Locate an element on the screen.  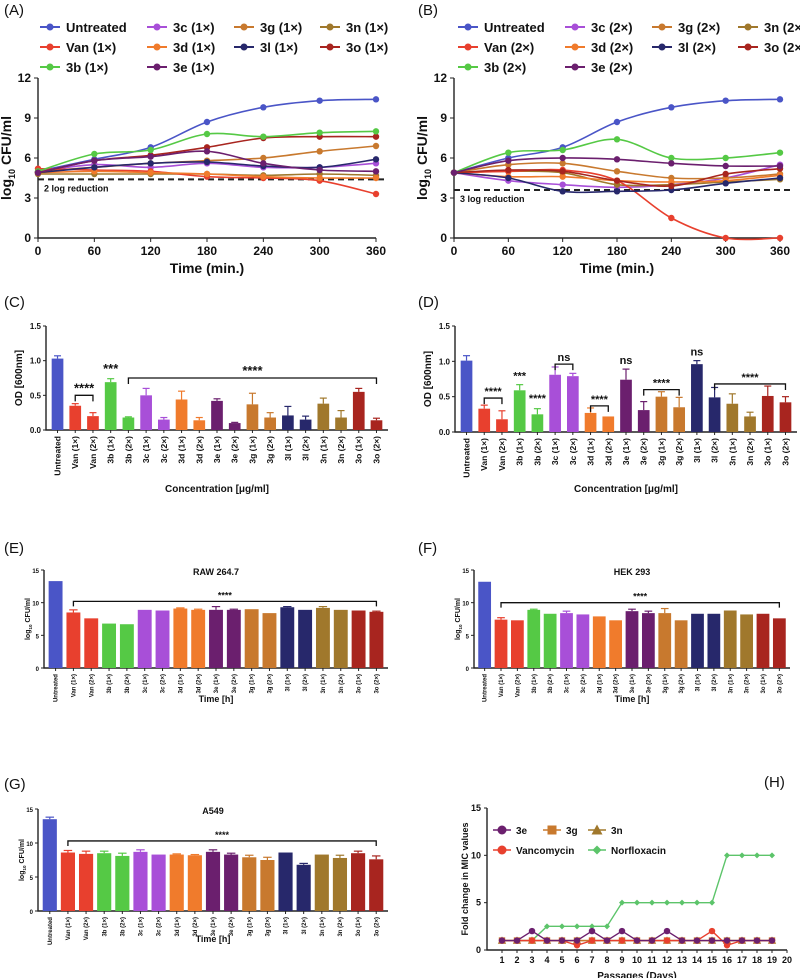
x-tick-label: 9 is located at coordinates (621, 960).